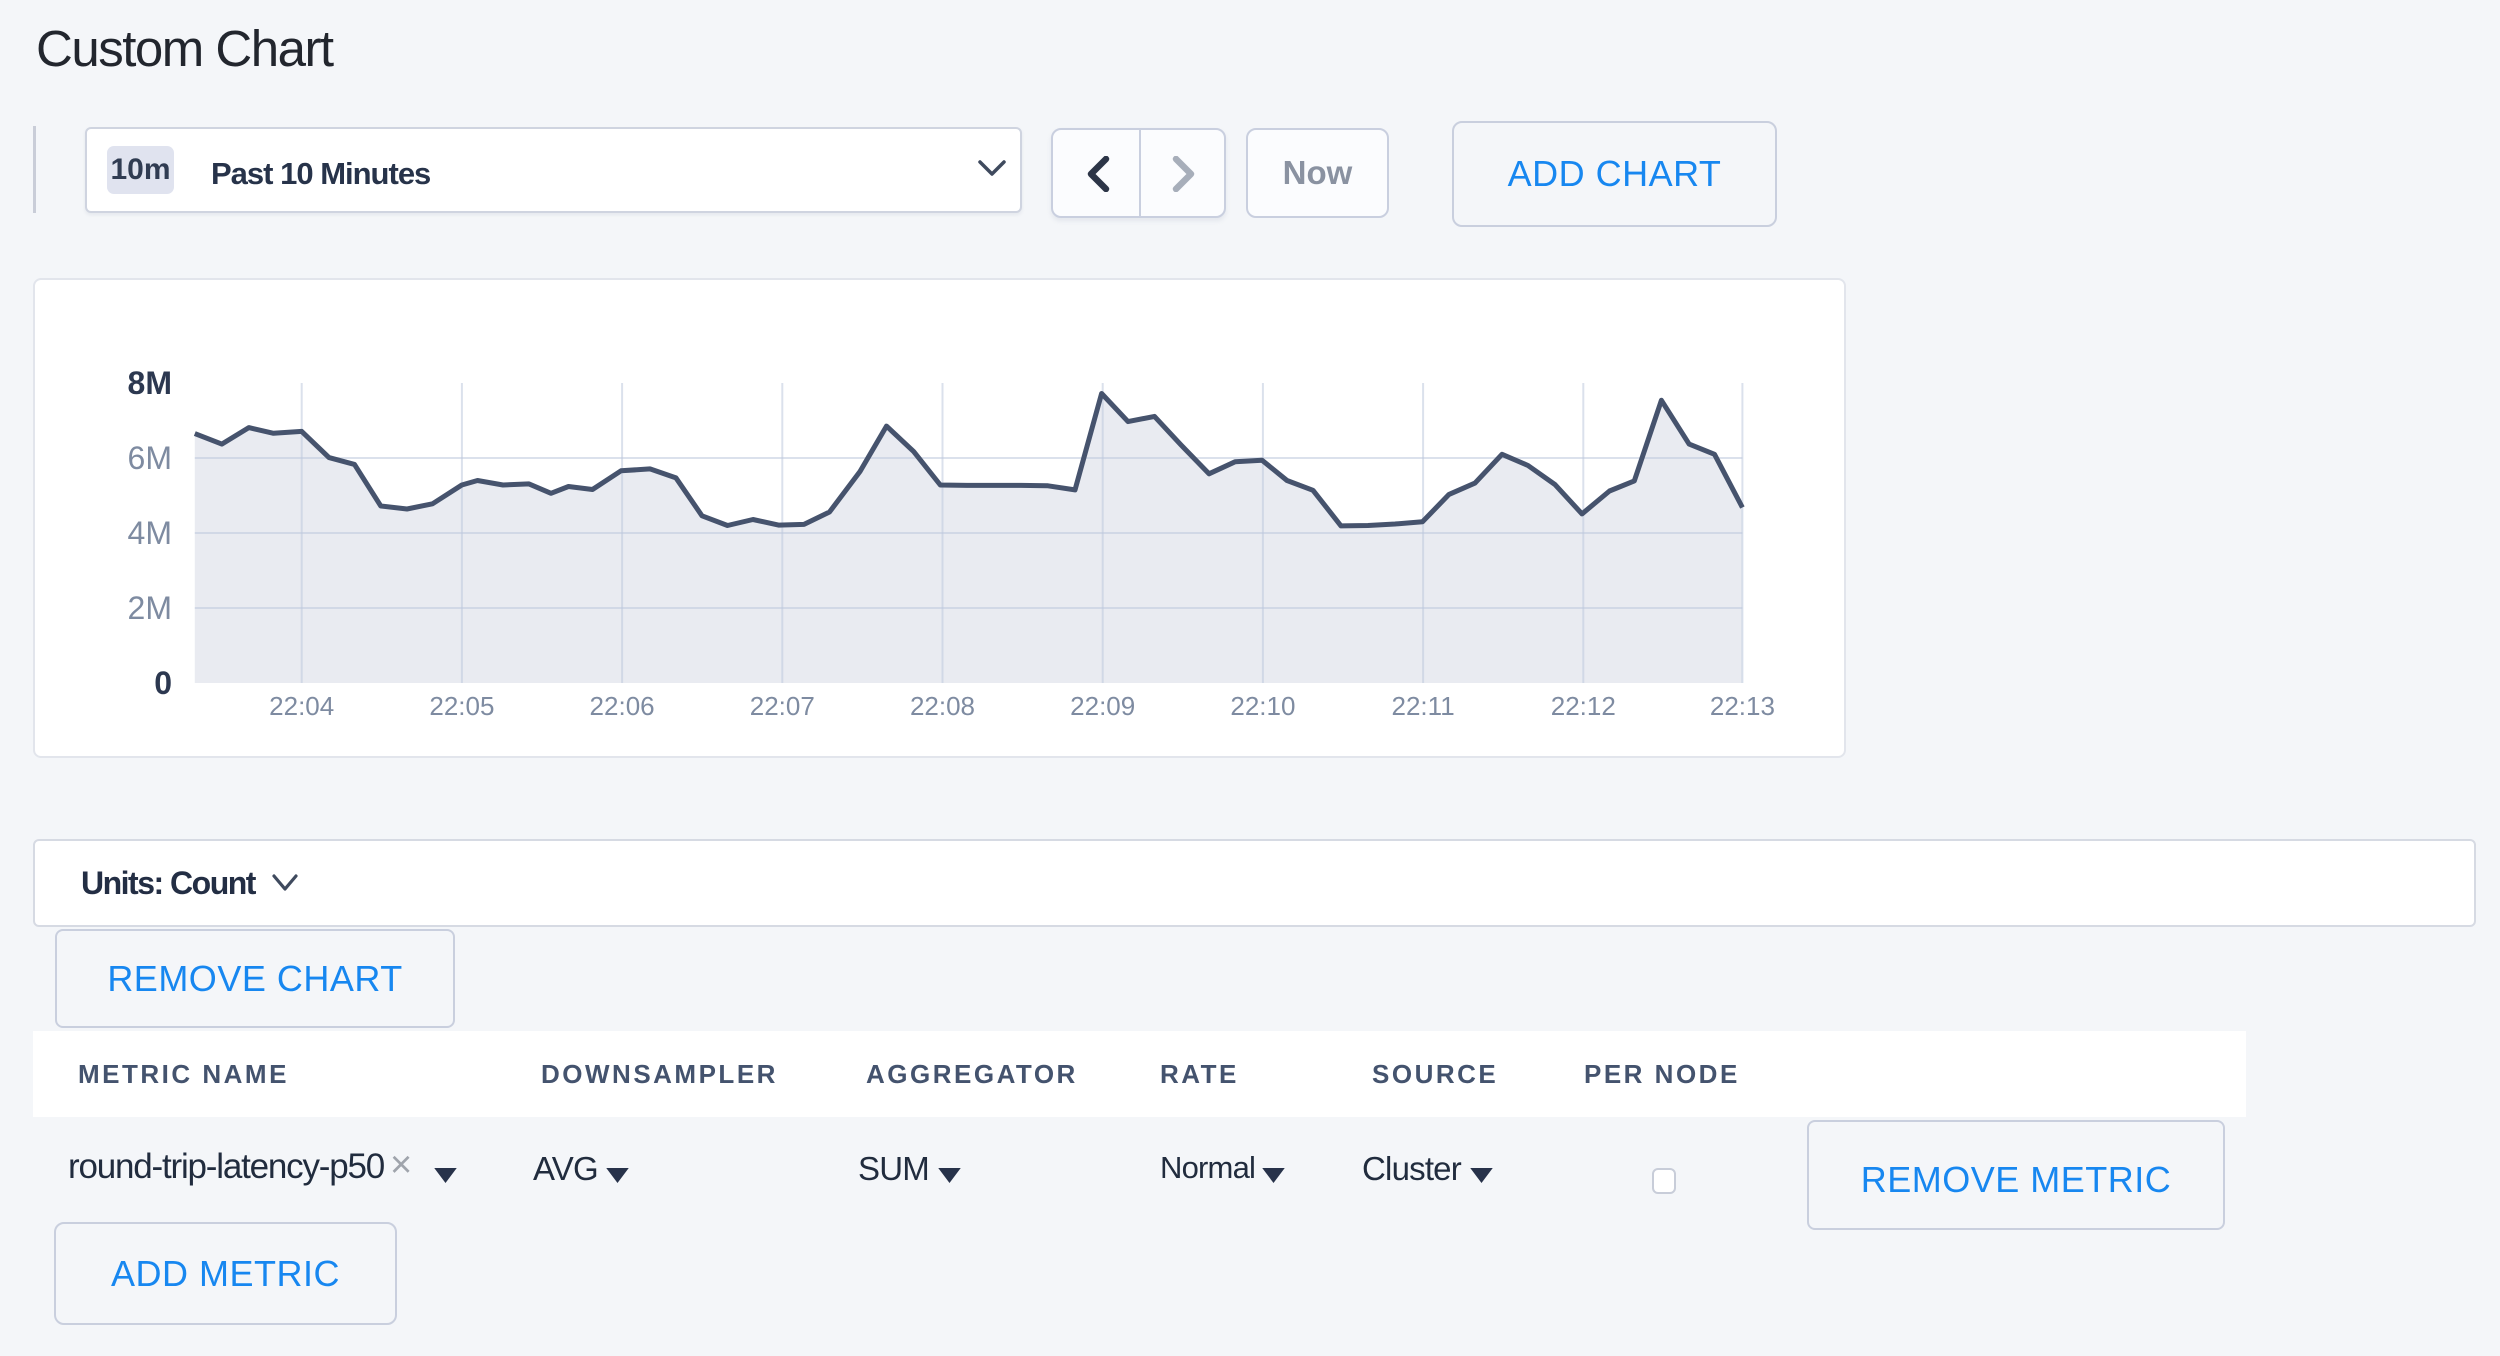 The height and width of the screenshot is (1356, 2500). I want to click on svg-text: 22:05, so click(461, 706).